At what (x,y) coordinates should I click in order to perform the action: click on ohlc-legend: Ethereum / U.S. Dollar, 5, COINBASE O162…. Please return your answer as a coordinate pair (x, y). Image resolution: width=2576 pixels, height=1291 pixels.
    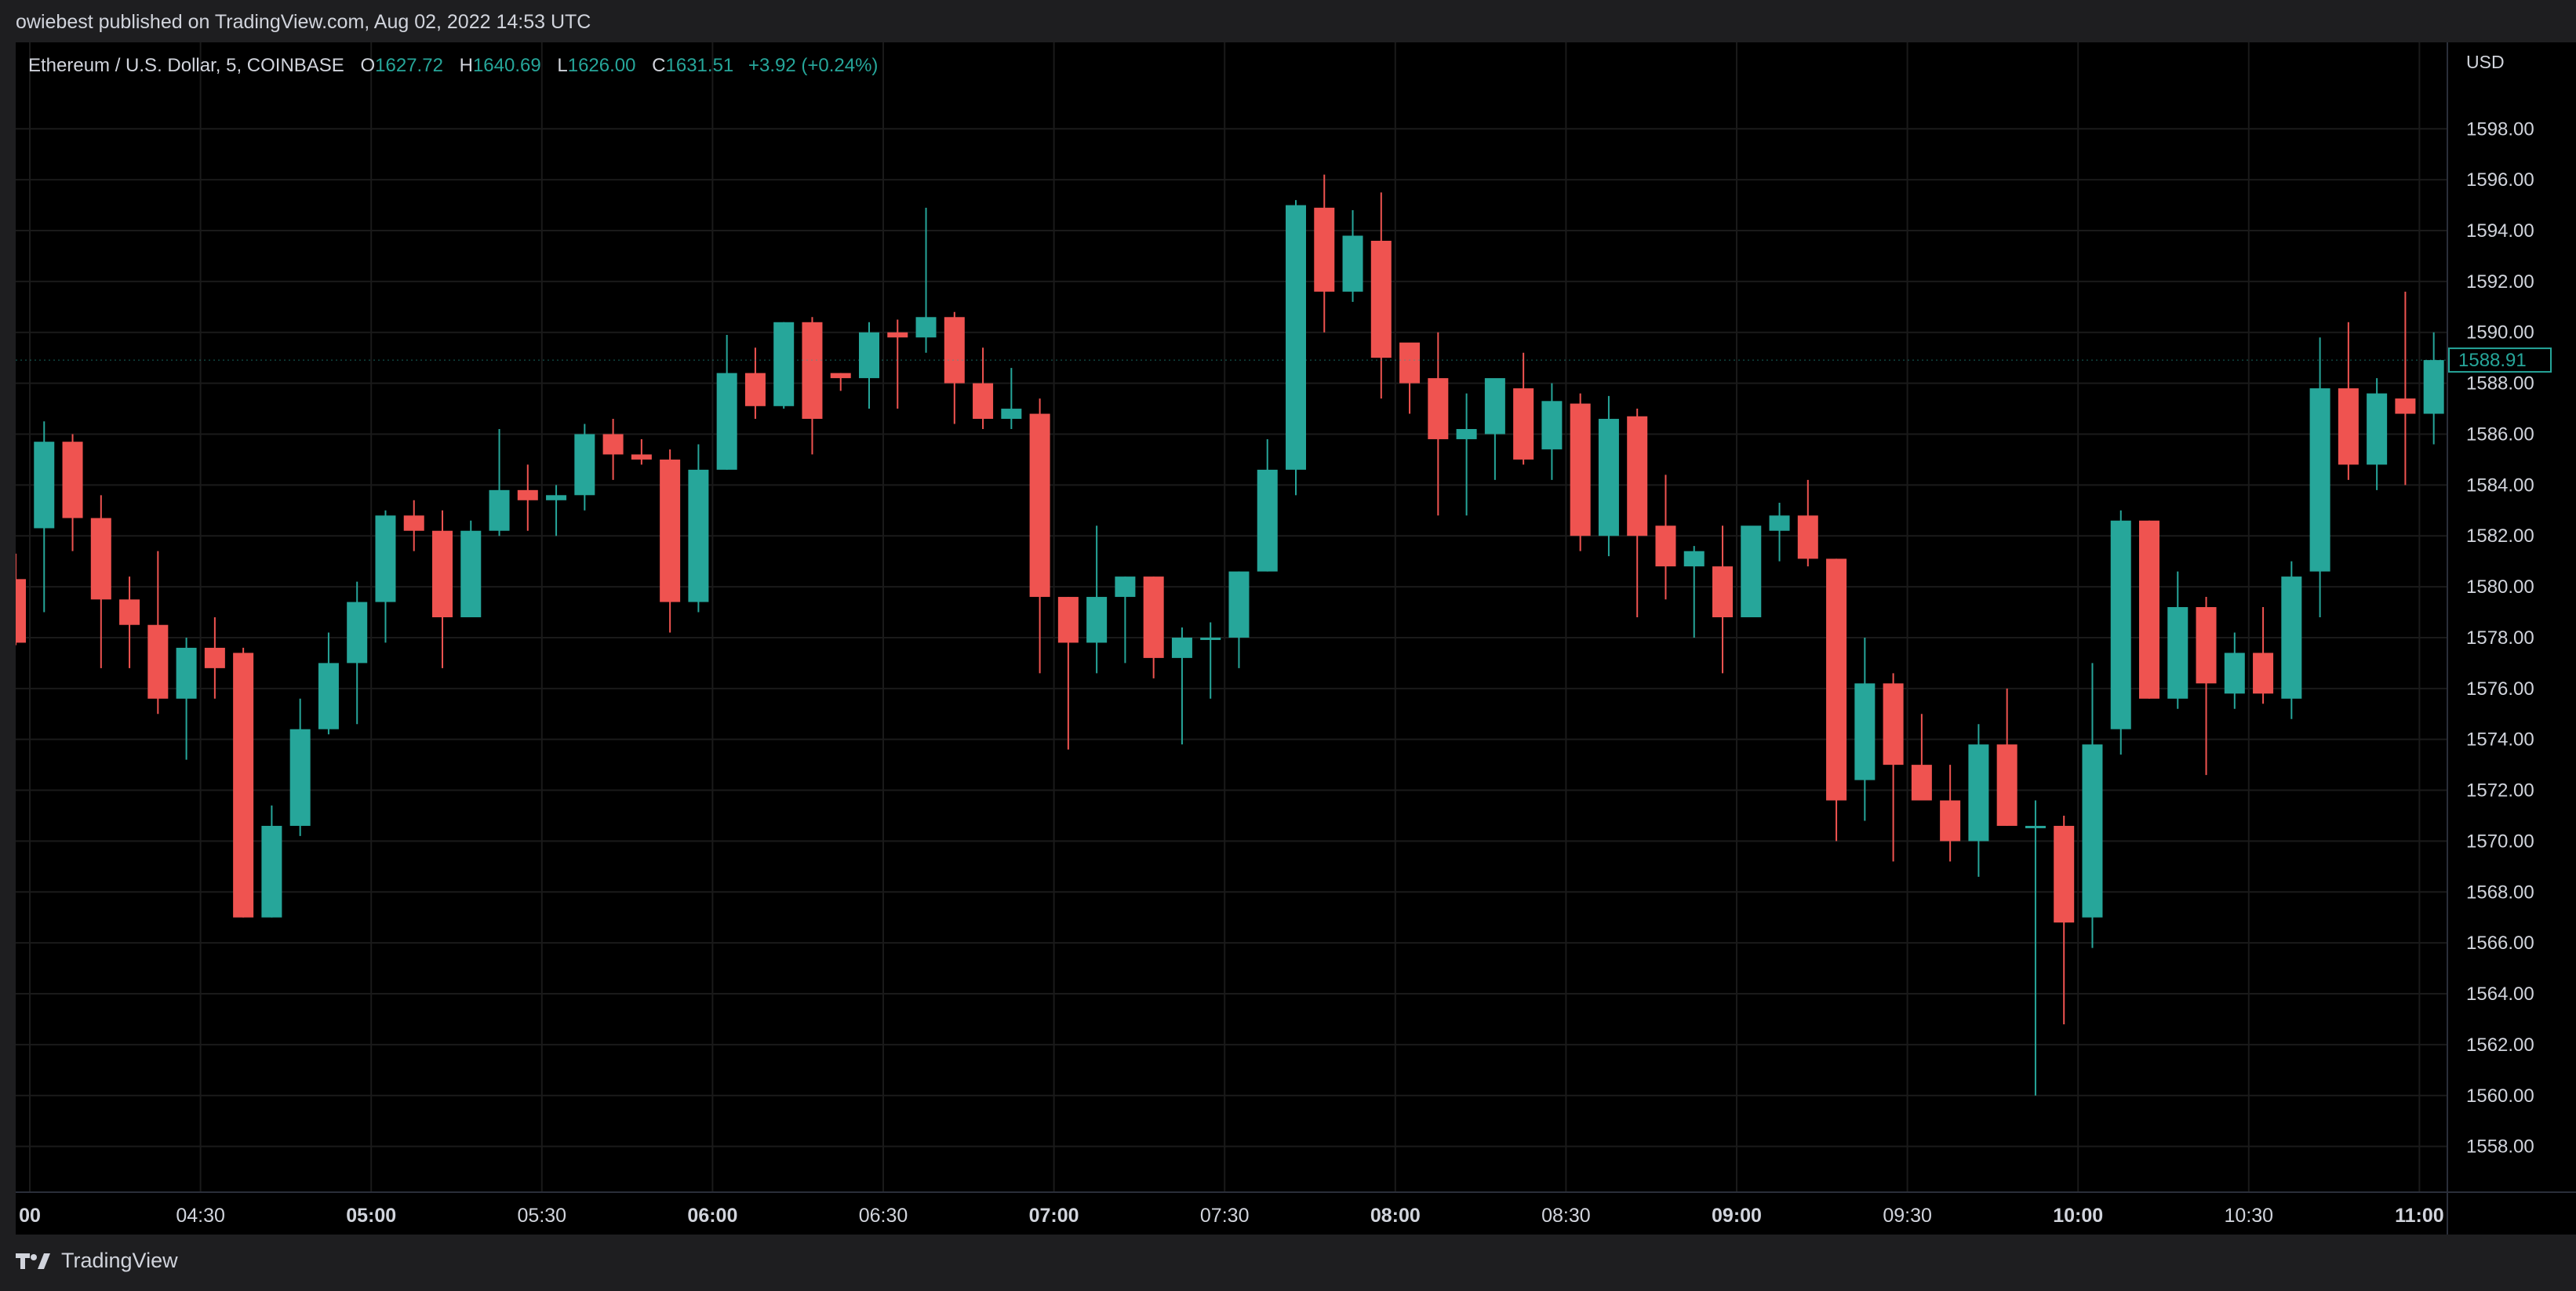
    Looking at the image, I should click on (453, 66).